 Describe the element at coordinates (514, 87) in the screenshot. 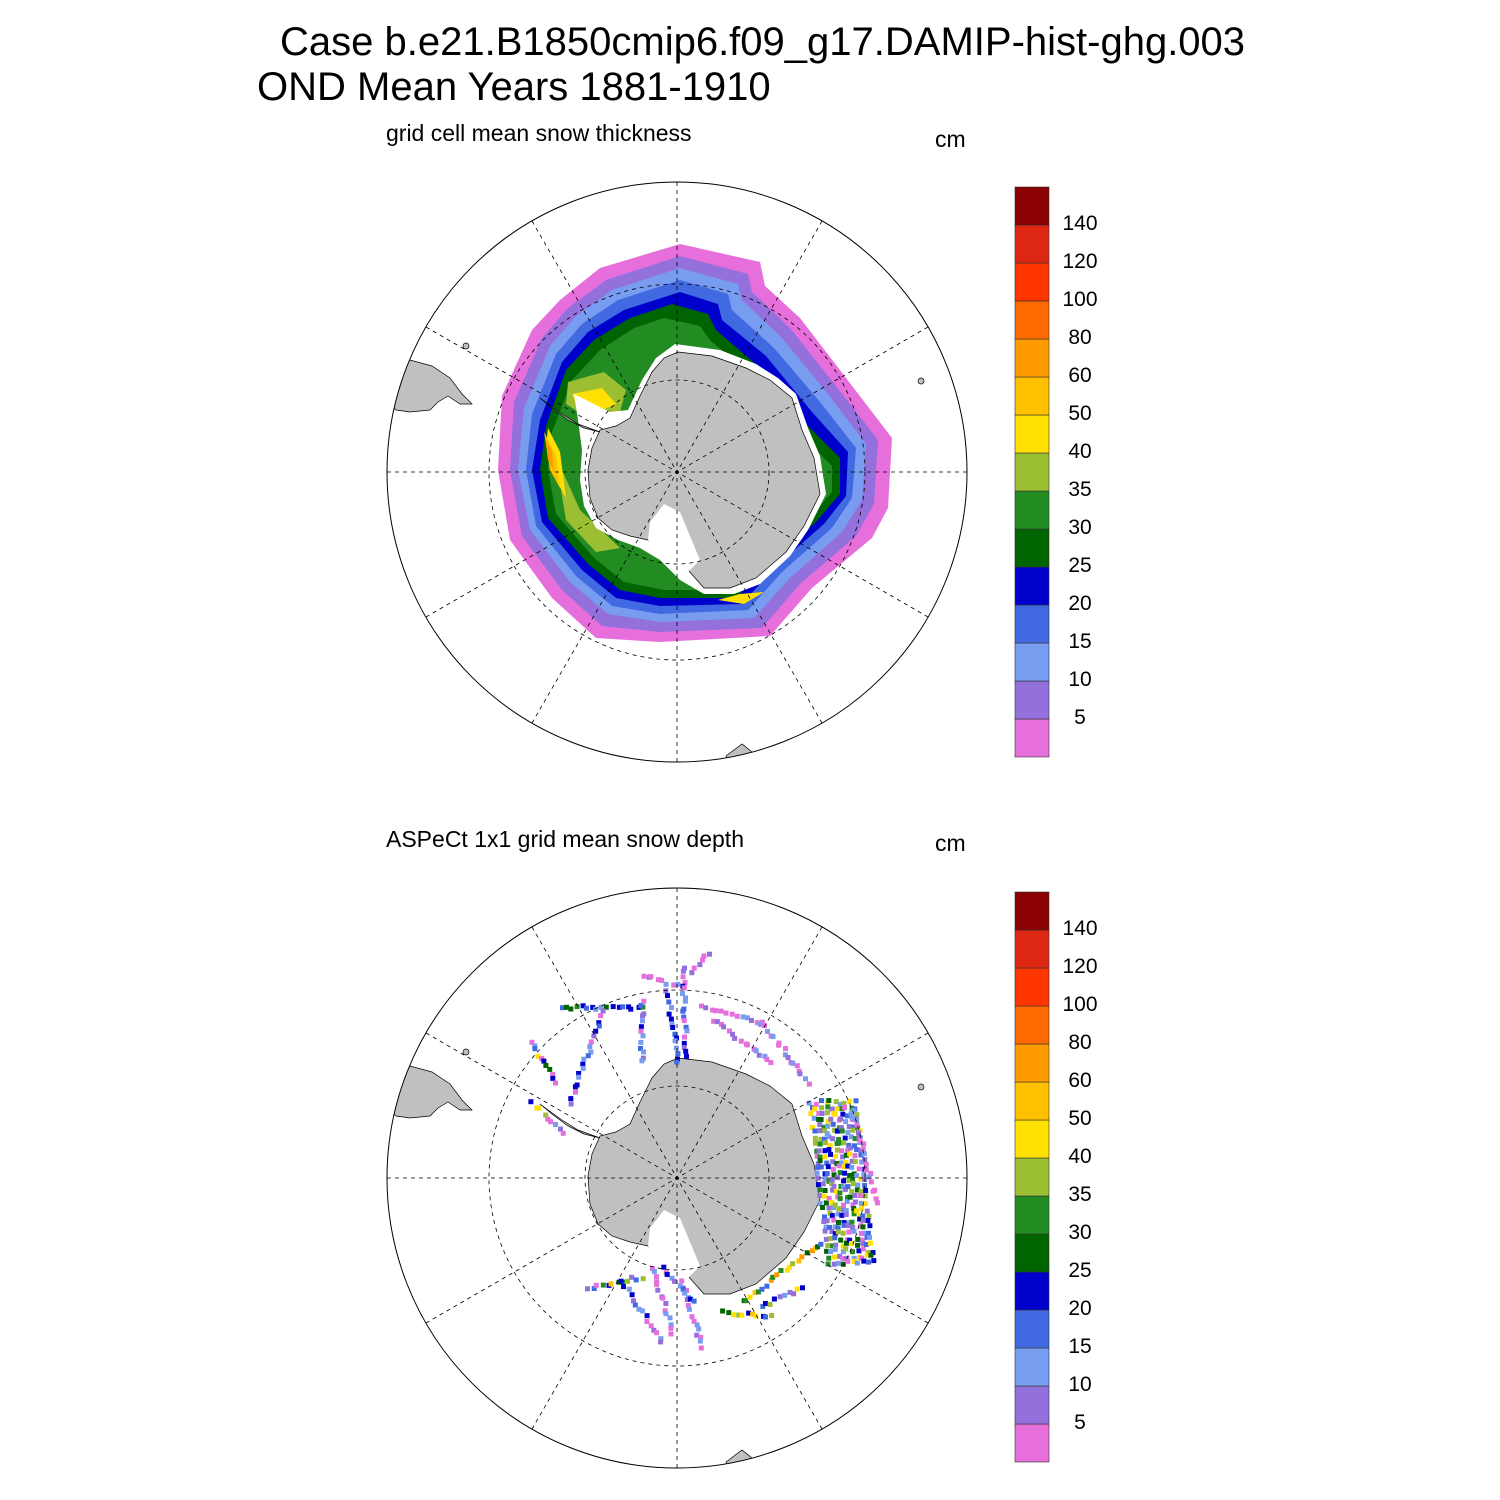

I see `figure-title-line2: OND Mean Years 1881-1910` at that location.